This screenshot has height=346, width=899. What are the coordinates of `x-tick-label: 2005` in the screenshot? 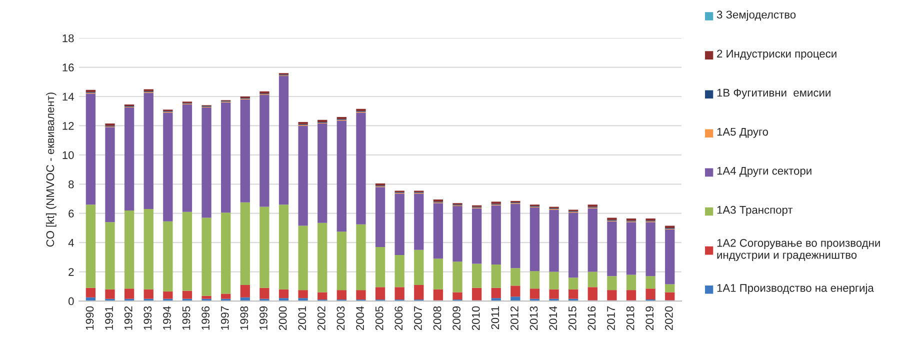 It's located at (379, 318).